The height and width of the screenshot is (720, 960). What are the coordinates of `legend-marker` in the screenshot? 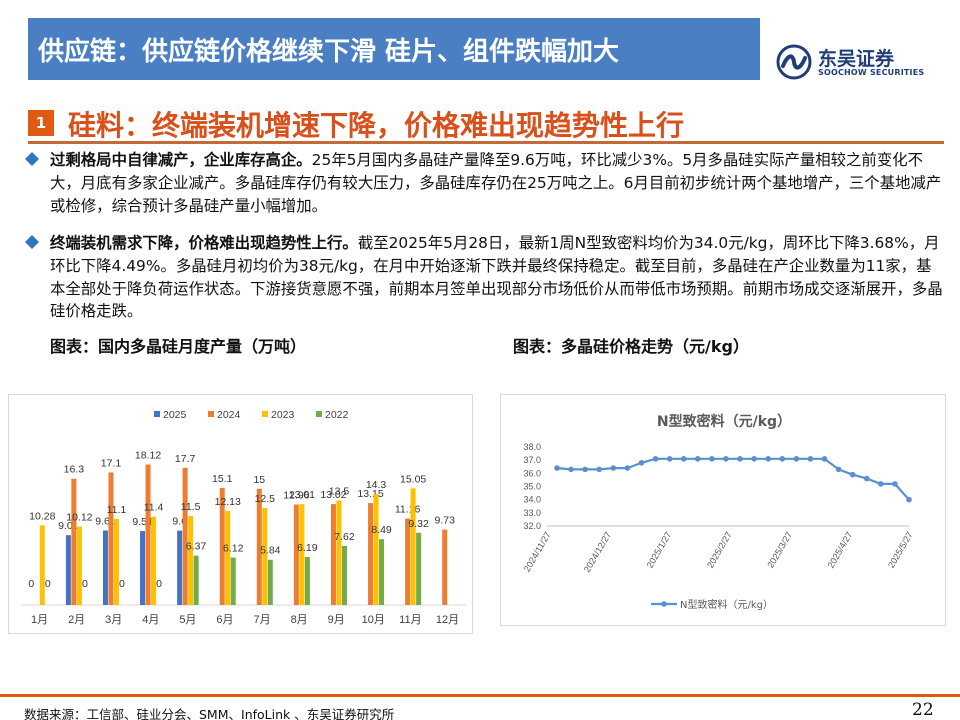 It's located at (664, 604).